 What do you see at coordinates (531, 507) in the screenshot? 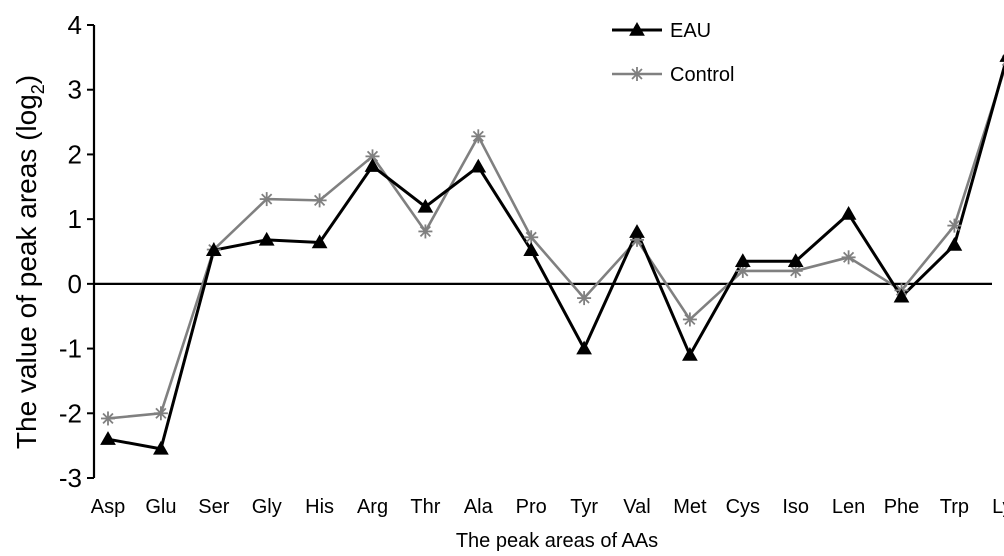
I see `x-tick-label: Pro` at bounding box center [531, 507].